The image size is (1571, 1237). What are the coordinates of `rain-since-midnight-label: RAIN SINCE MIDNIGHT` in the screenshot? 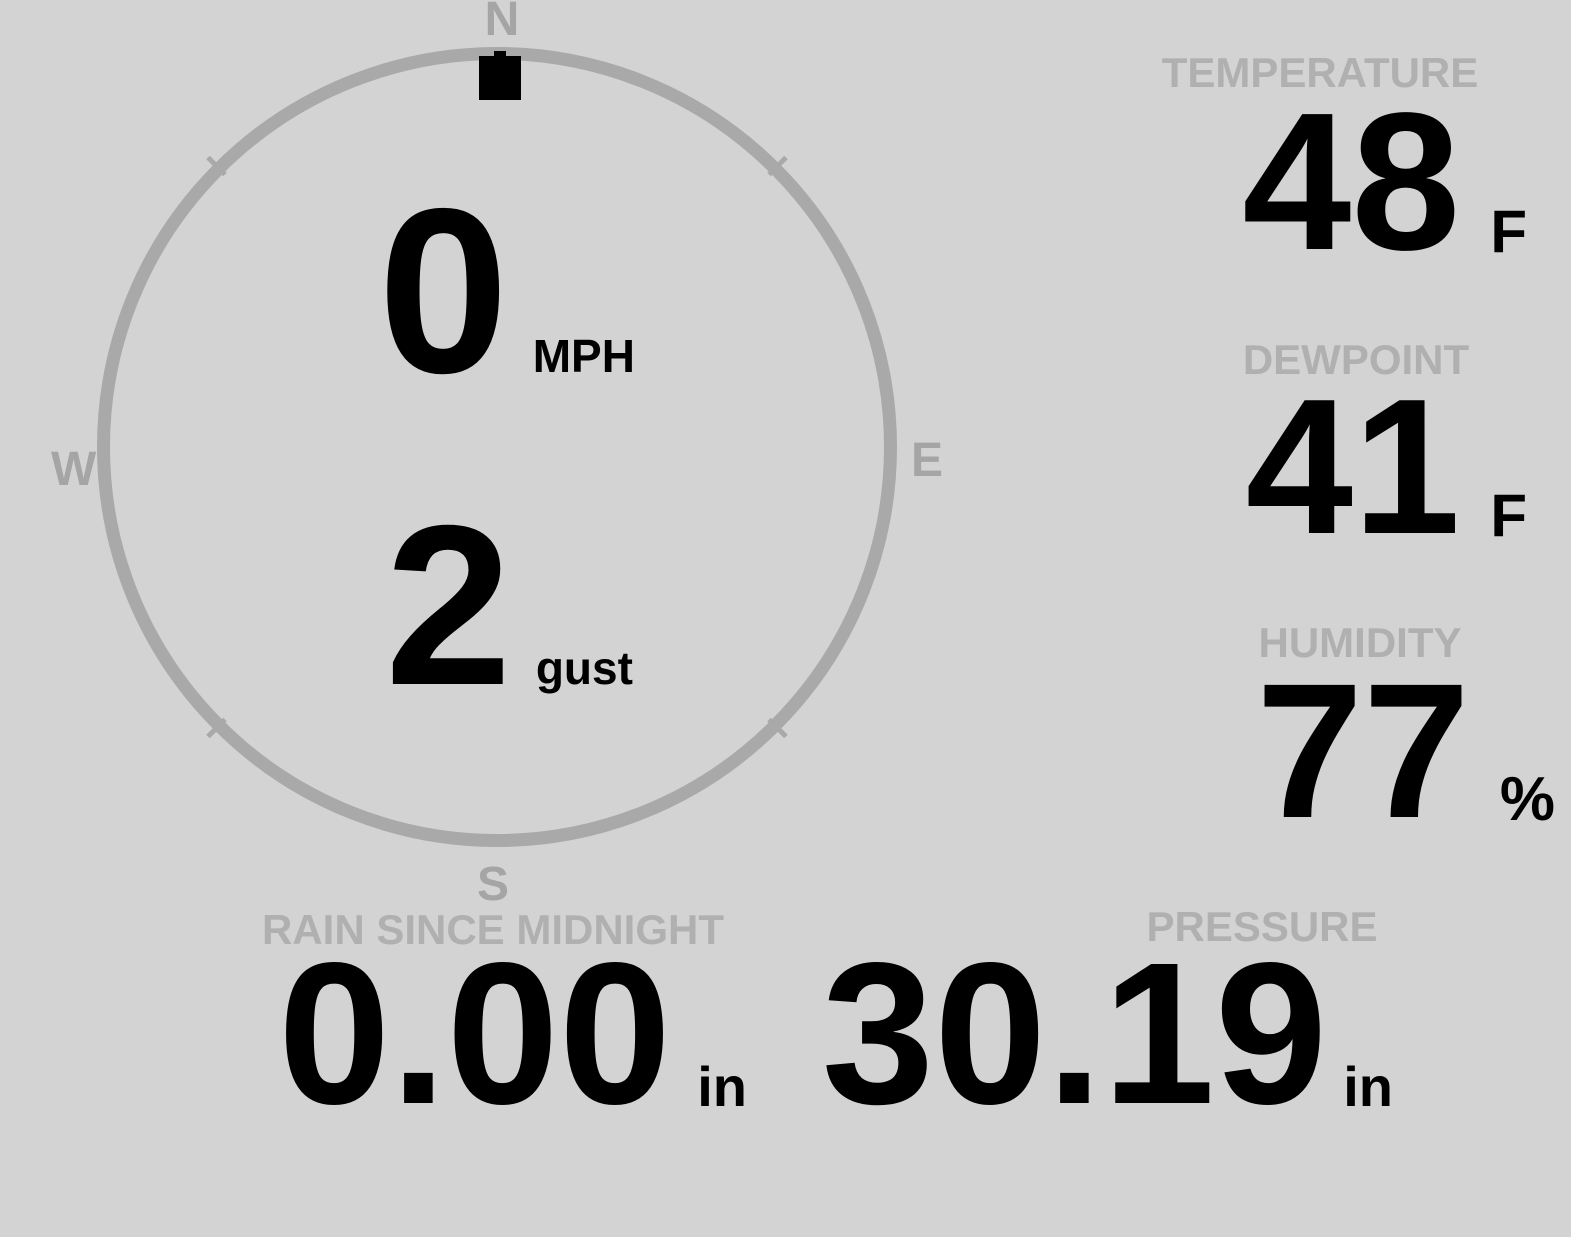 It's located at (493, 929).